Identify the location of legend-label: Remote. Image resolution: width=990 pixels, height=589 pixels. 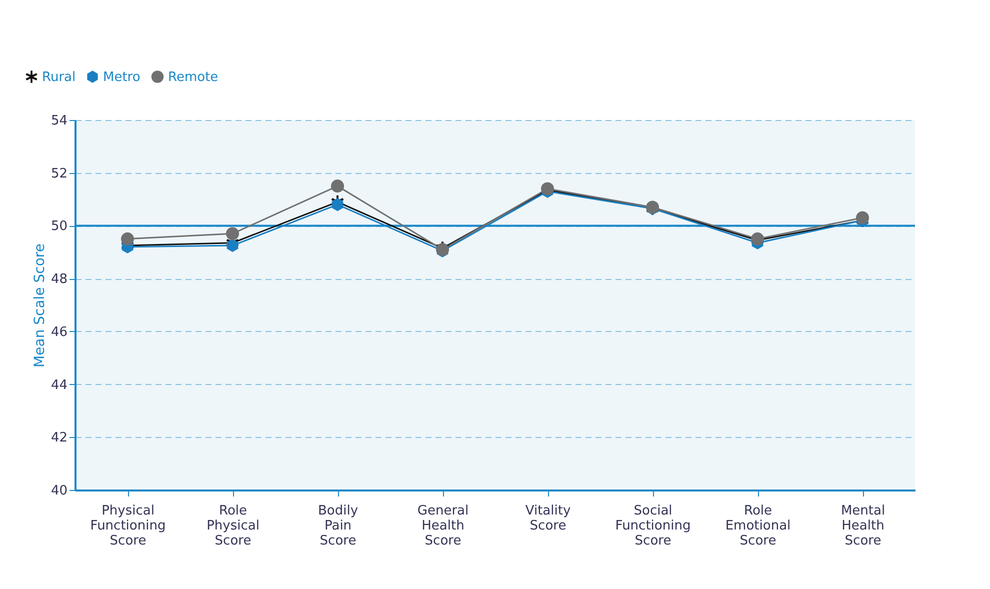
(193, 77).